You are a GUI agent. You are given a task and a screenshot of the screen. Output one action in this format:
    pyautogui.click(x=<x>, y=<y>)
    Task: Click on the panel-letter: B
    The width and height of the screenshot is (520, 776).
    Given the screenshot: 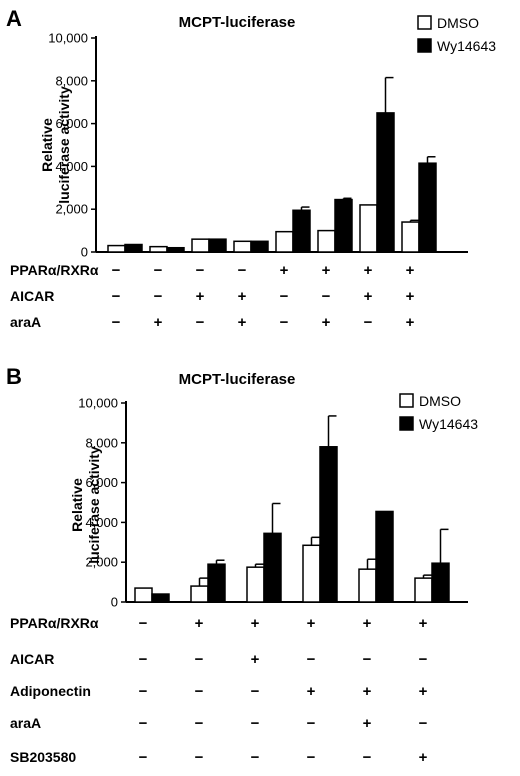 What is the action you would take?
    pyautogui.click(x=14, y=376)
    